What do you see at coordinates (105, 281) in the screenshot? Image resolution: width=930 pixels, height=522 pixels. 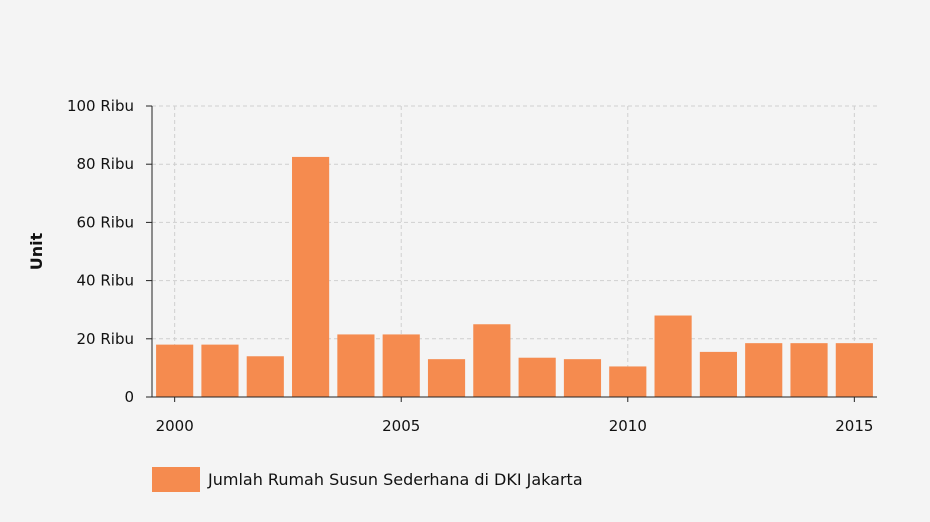 I see `y-tick-label: 40 Ribu` at bounding box center [105, 281].